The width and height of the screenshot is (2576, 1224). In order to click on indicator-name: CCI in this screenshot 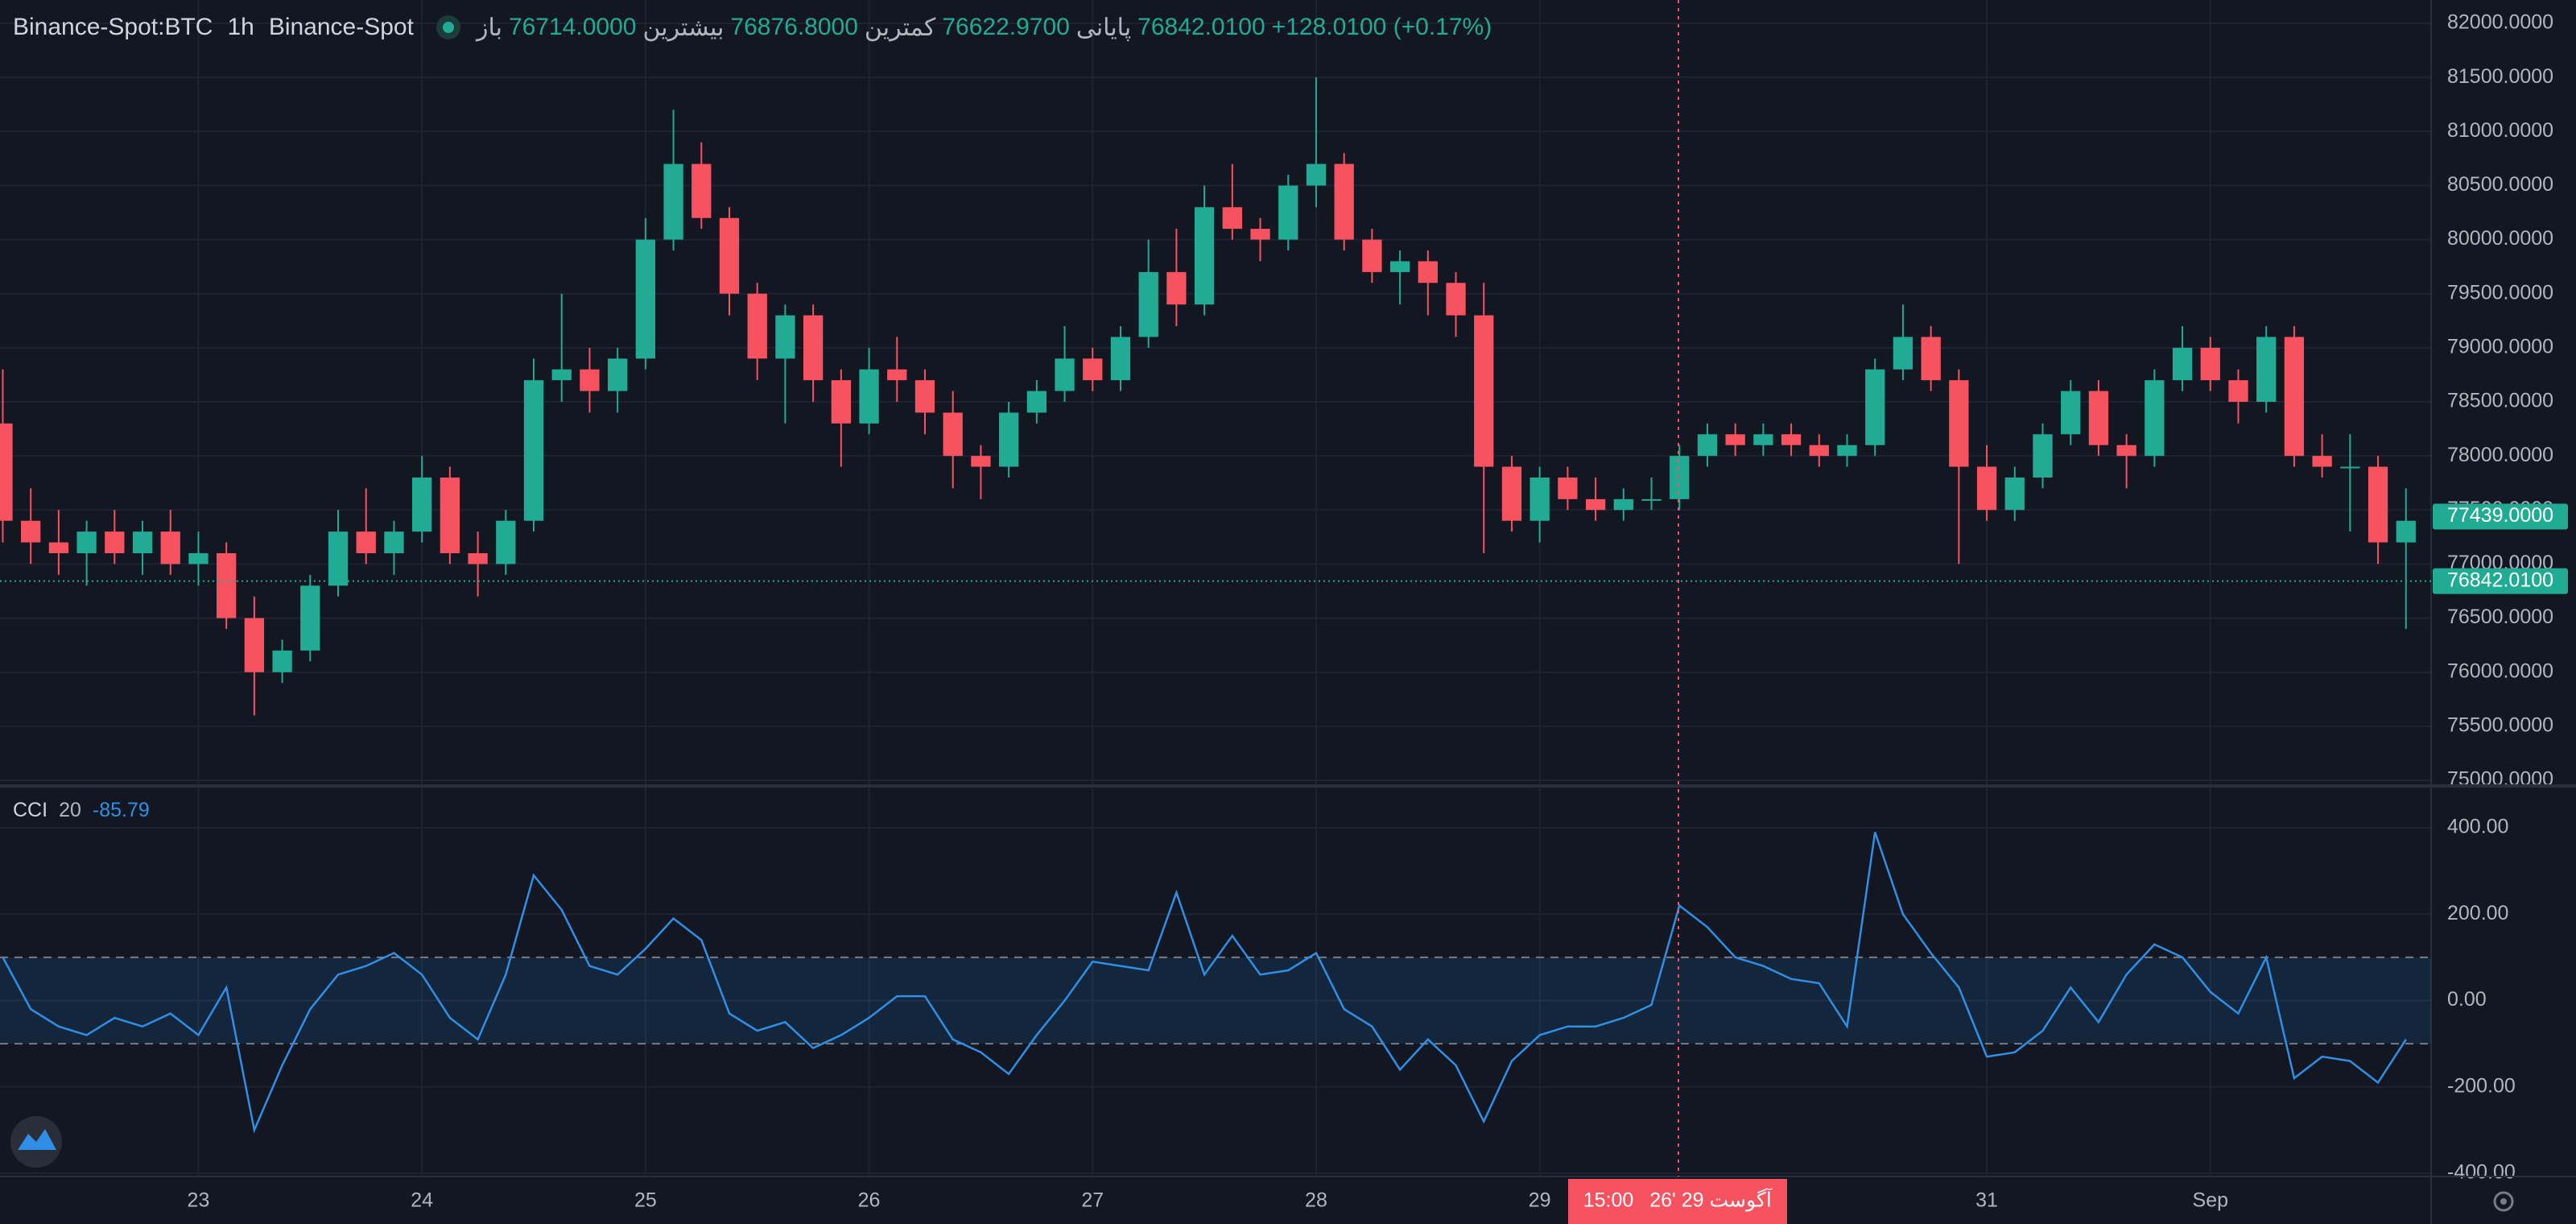, I will do `click(30, 810)`.